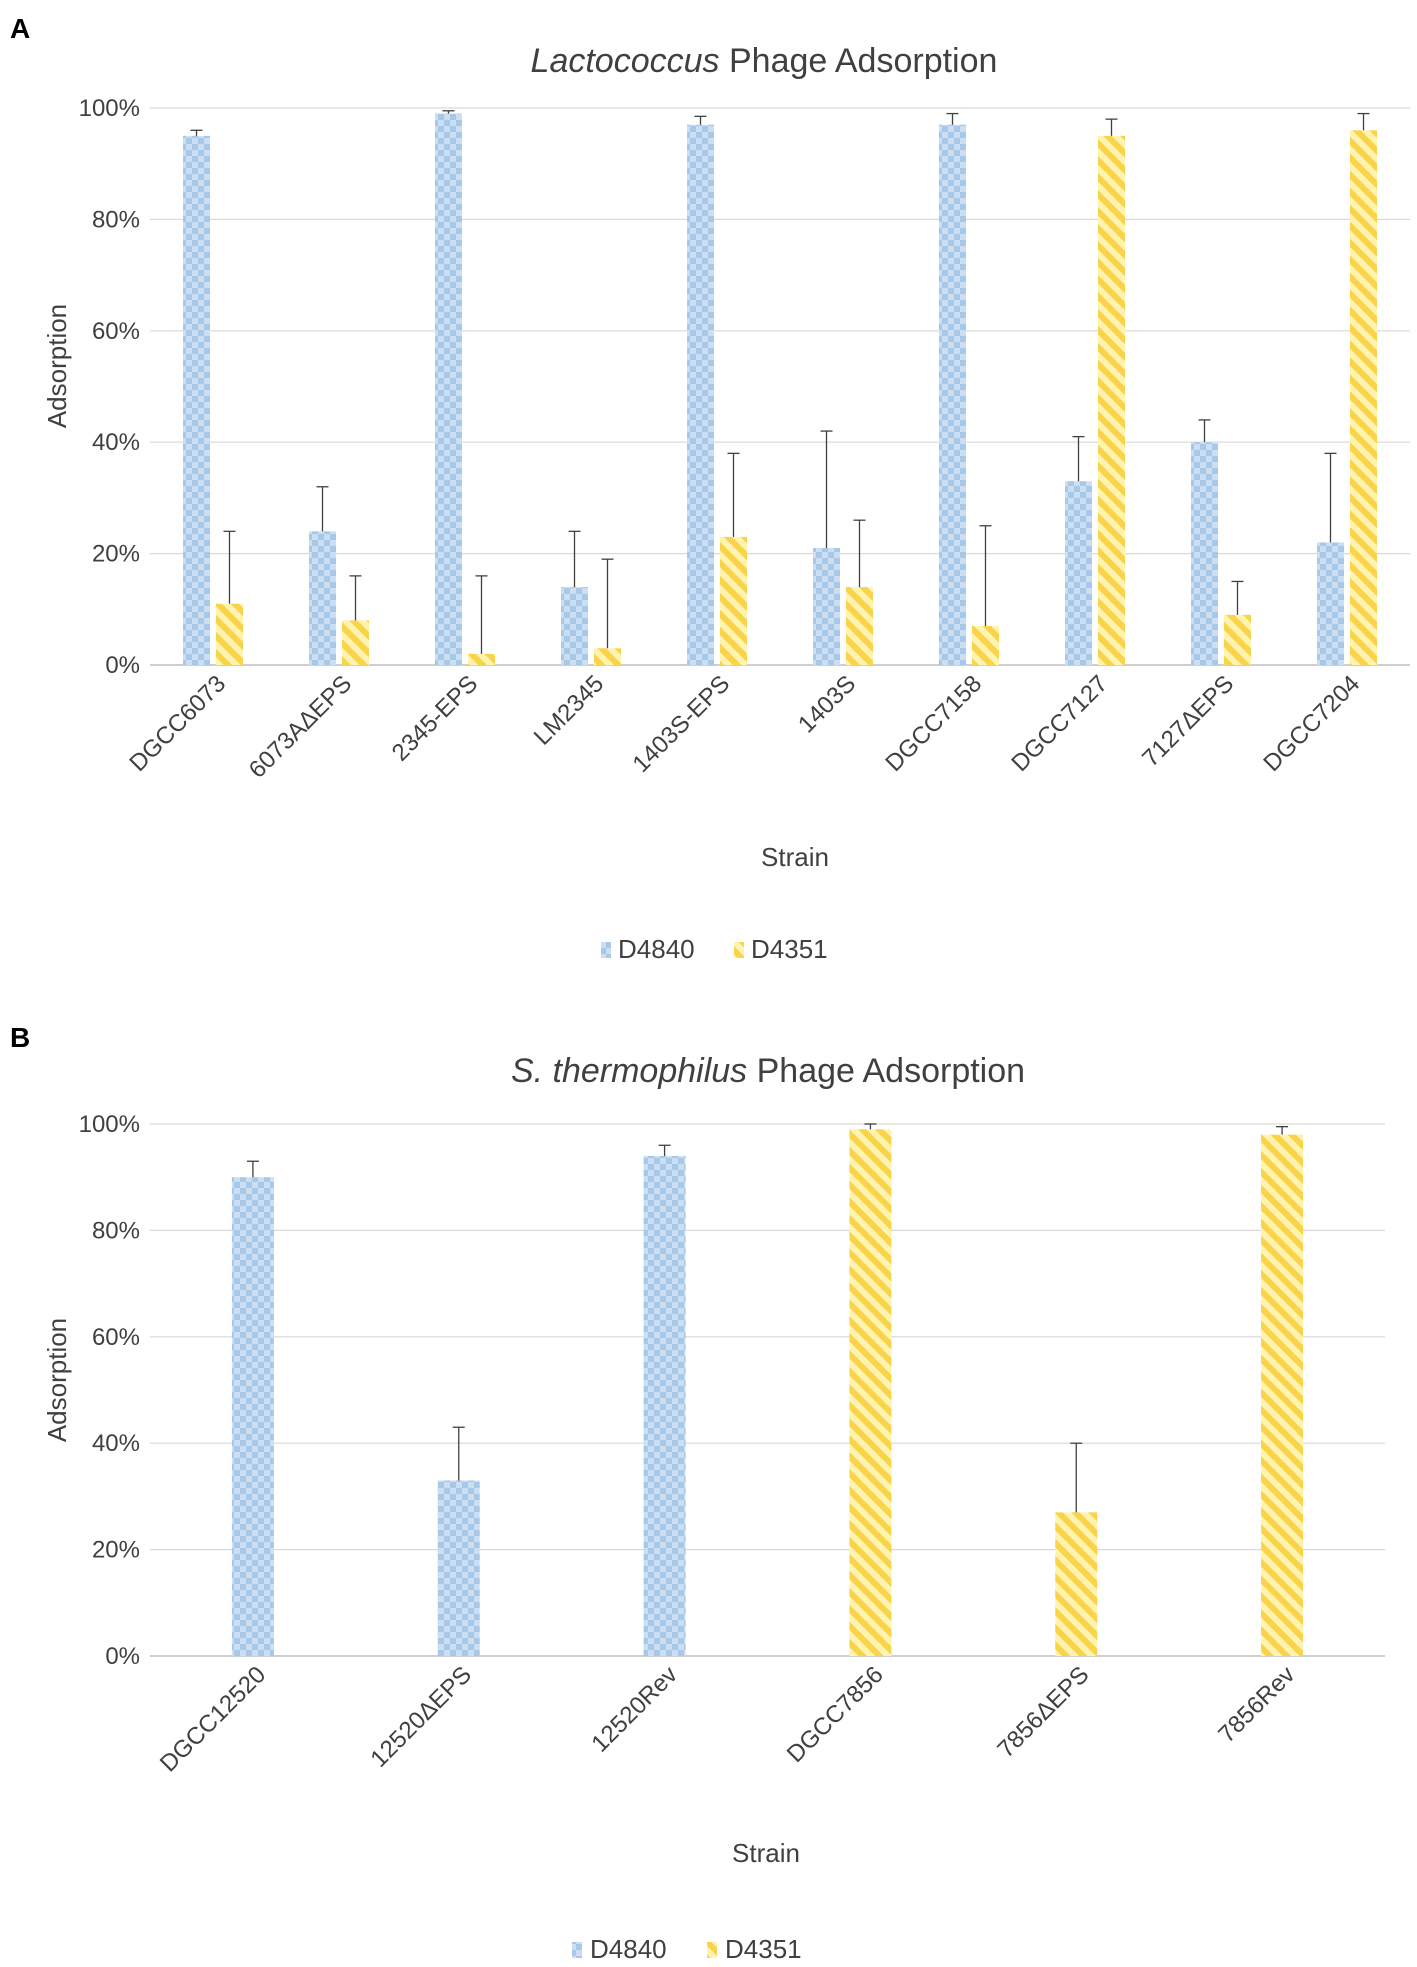 The image size is (1417, 1967). I want to click on x-tick-label: 1403S-EPS, so click(681, 724).